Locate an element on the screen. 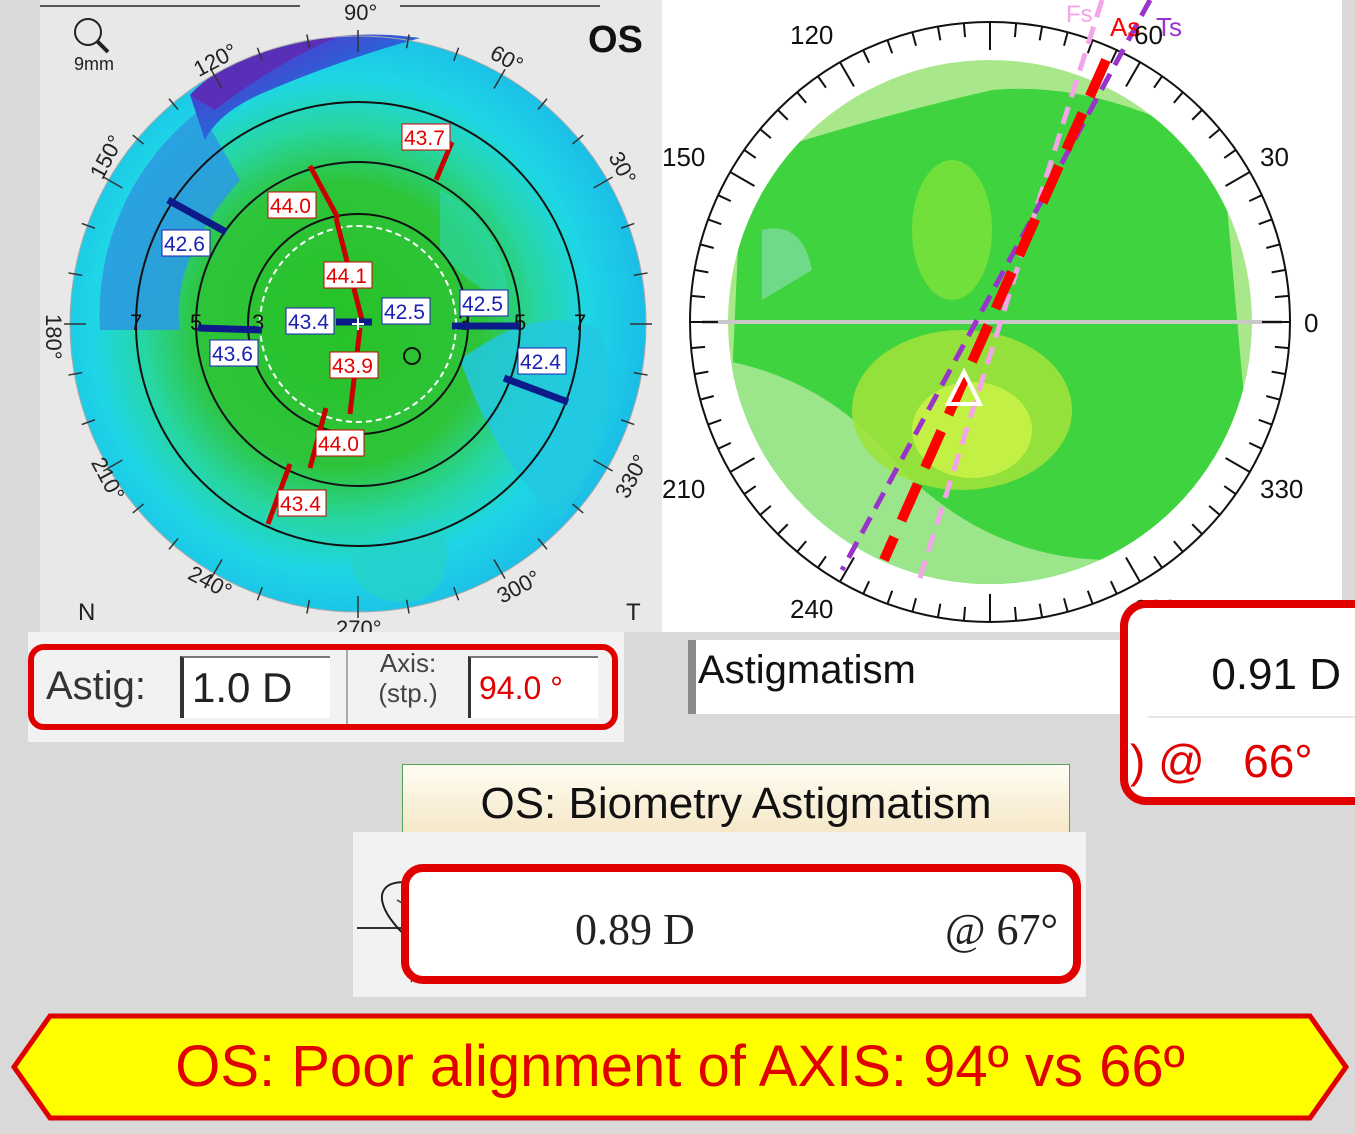 This screenshot has height=1134, width=1355. polar-angle-120: 120 is located at coordinates (811, 35).